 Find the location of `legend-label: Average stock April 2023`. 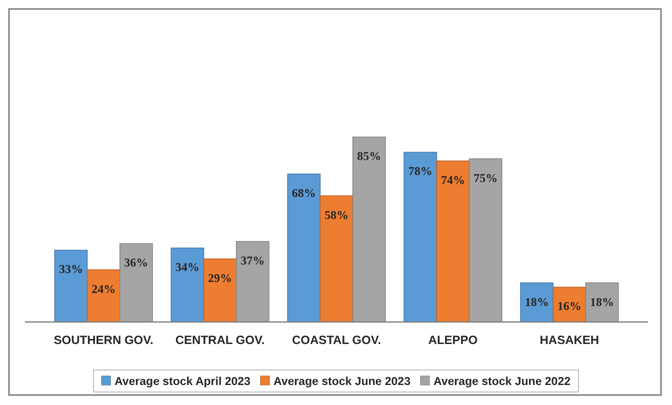

legend-label: Average stock April 2023 is located at coordinates (182, 382).